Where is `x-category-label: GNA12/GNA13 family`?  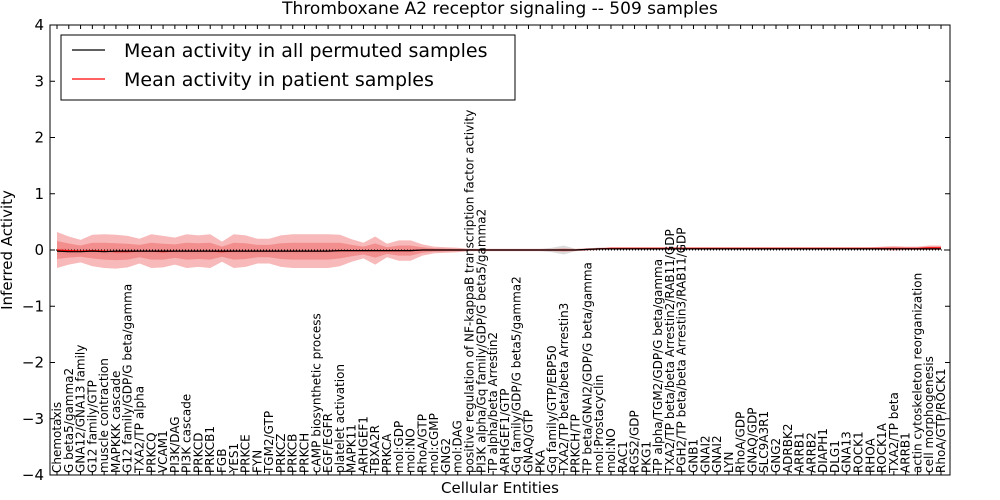 x-category-label: GNA12/GNA13 family is located at coordinates (81, 409).